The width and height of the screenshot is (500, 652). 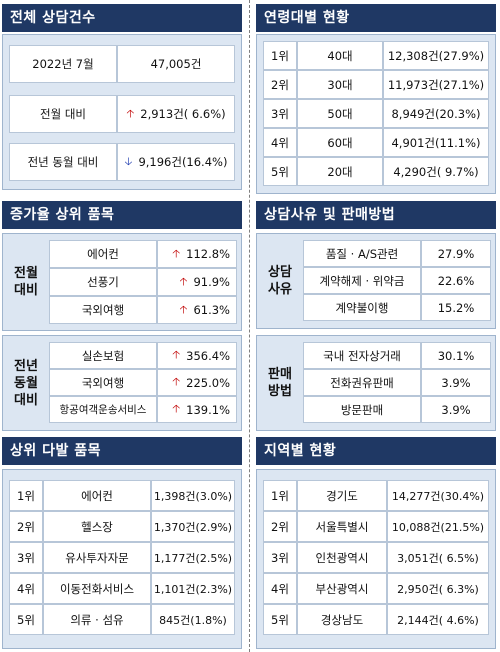 What do you see at coordinates (197, 310) in the screenshot?
I see `item-value-cell: 🡡 61.3%` at bounding box center [197, 310].